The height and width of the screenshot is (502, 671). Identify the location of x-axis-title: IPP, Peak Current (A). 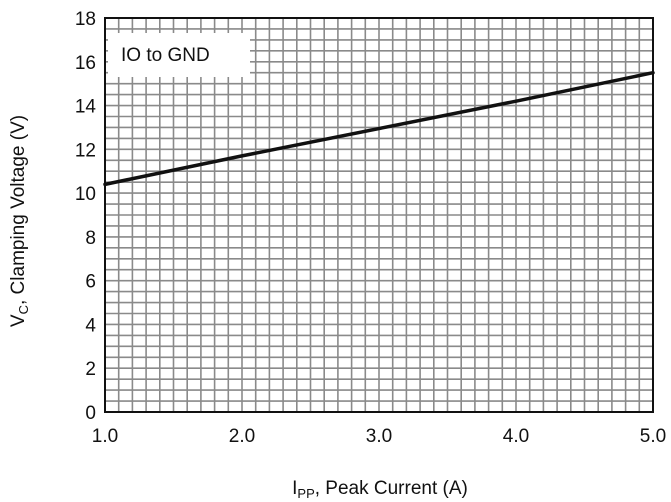
(380, 489).